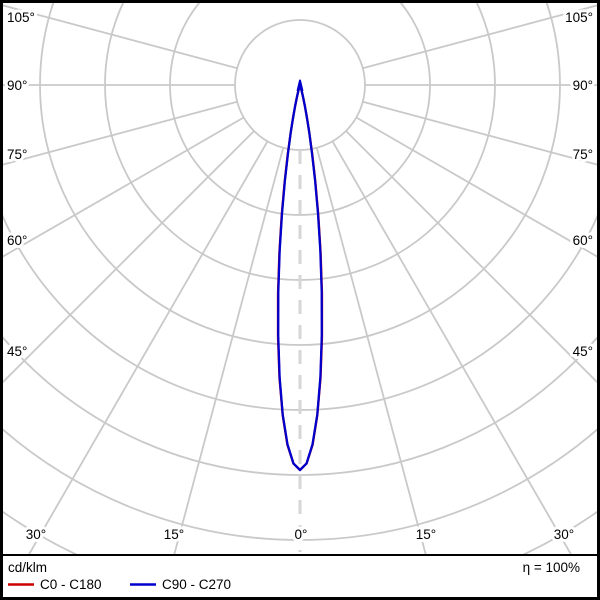  Describe the element at coordinates (196, 584) in the screenshot. I see `legend-label-c90-c270: C90 - C270` at that location.